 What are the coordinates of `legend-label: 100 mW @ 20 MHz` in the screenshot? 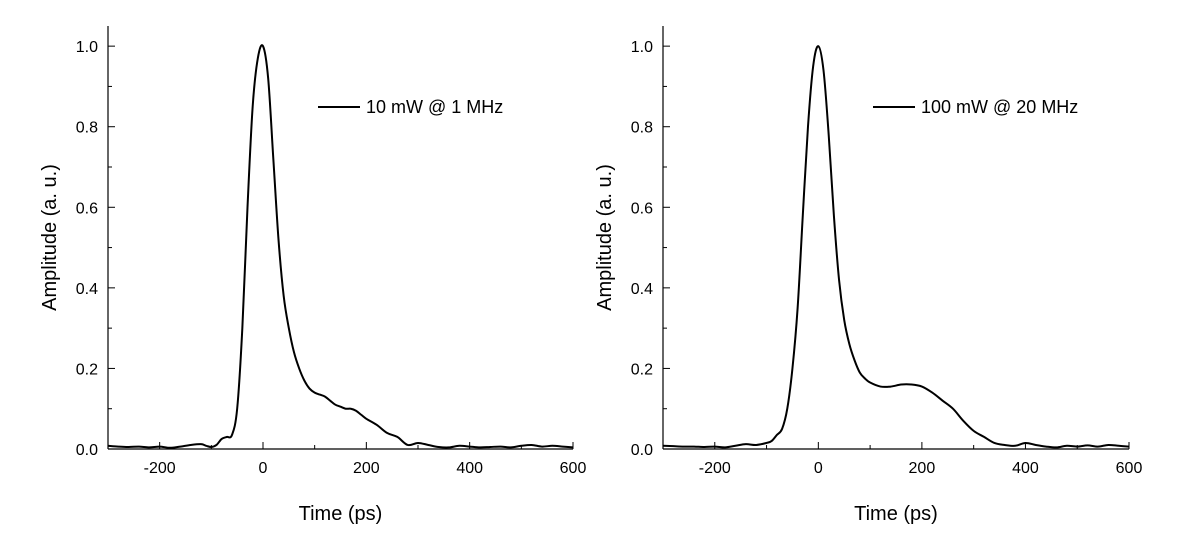 It's located at (999, 107).